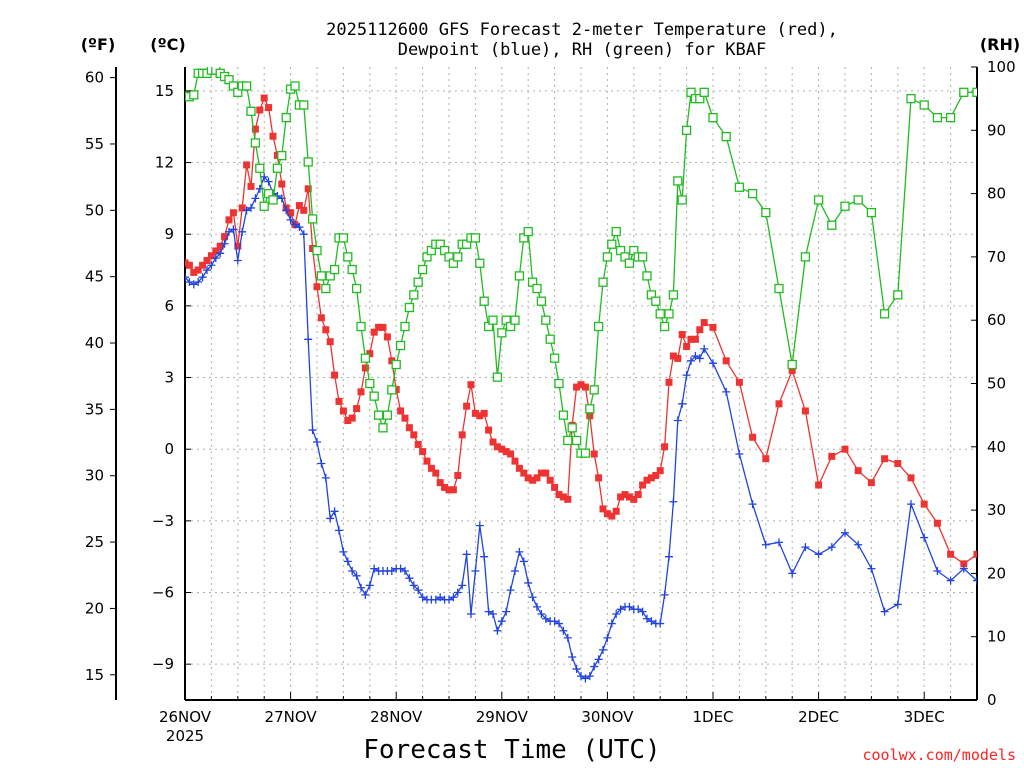 This screenshot has height=768, width=1024. What do you see at coordinates (502, 717) in the screenshot?
I see `x-tick-label: 29NOV` at bounding box center [502, 717].